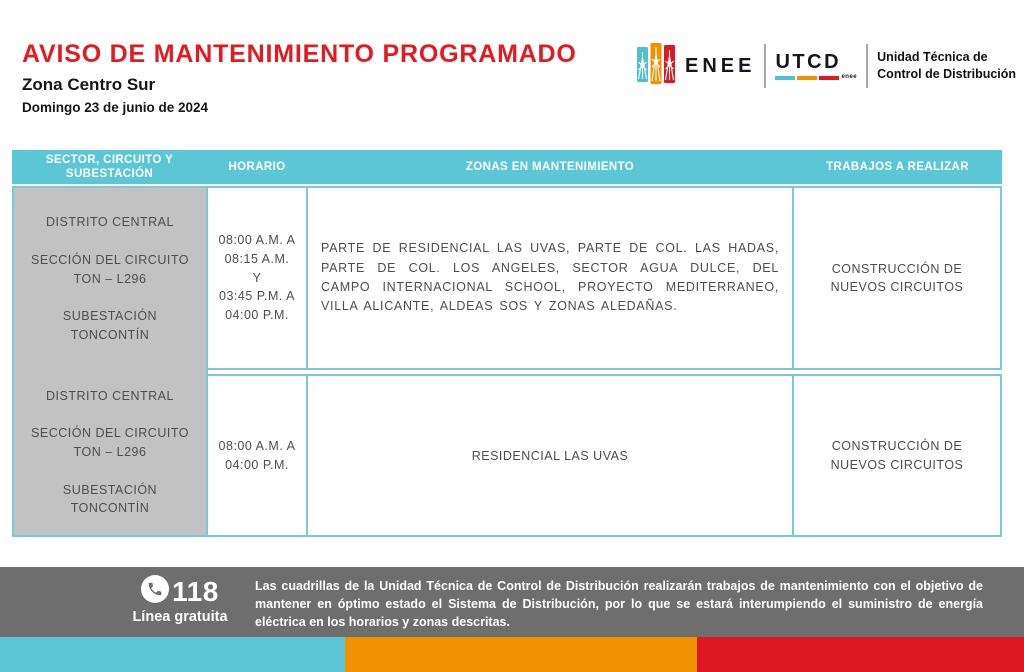 The image size is (1024, 672). I want to click on column-header-zonas: ZONAS EN MANTENIMIENTO, so click(550, 167).